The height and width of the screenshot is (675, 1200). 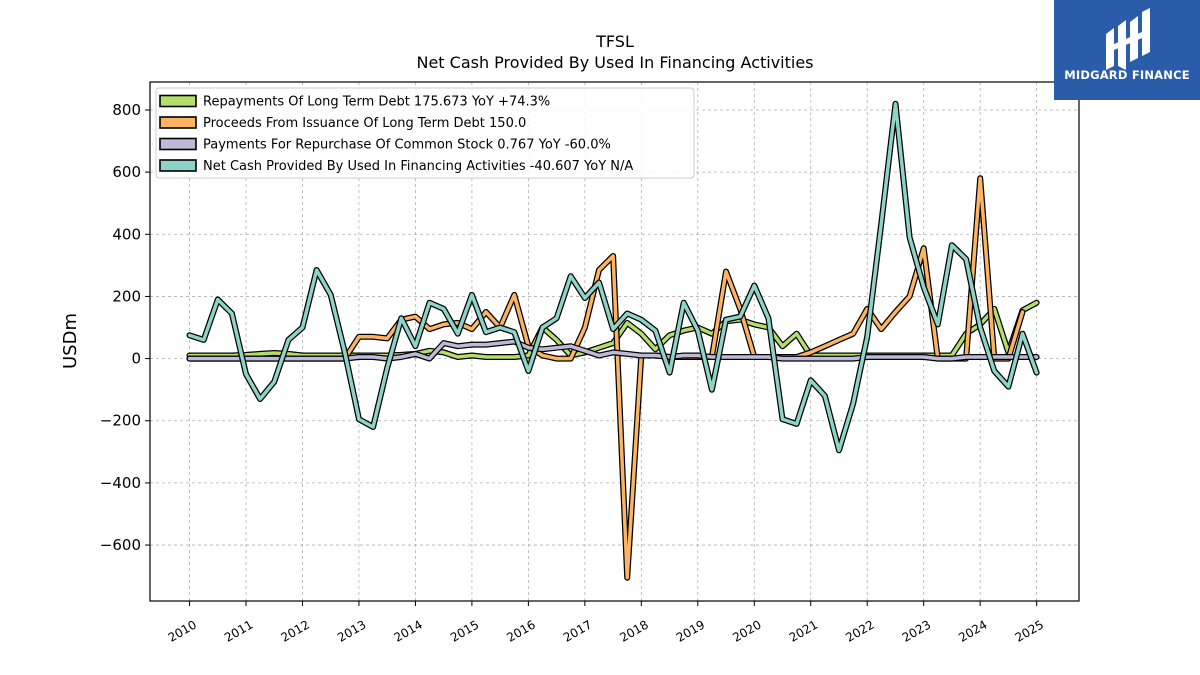 What do you see at coordinates (120, 545) in the screenshot?
I see `y-tick-label: −600` at bounding box center [120, 545].